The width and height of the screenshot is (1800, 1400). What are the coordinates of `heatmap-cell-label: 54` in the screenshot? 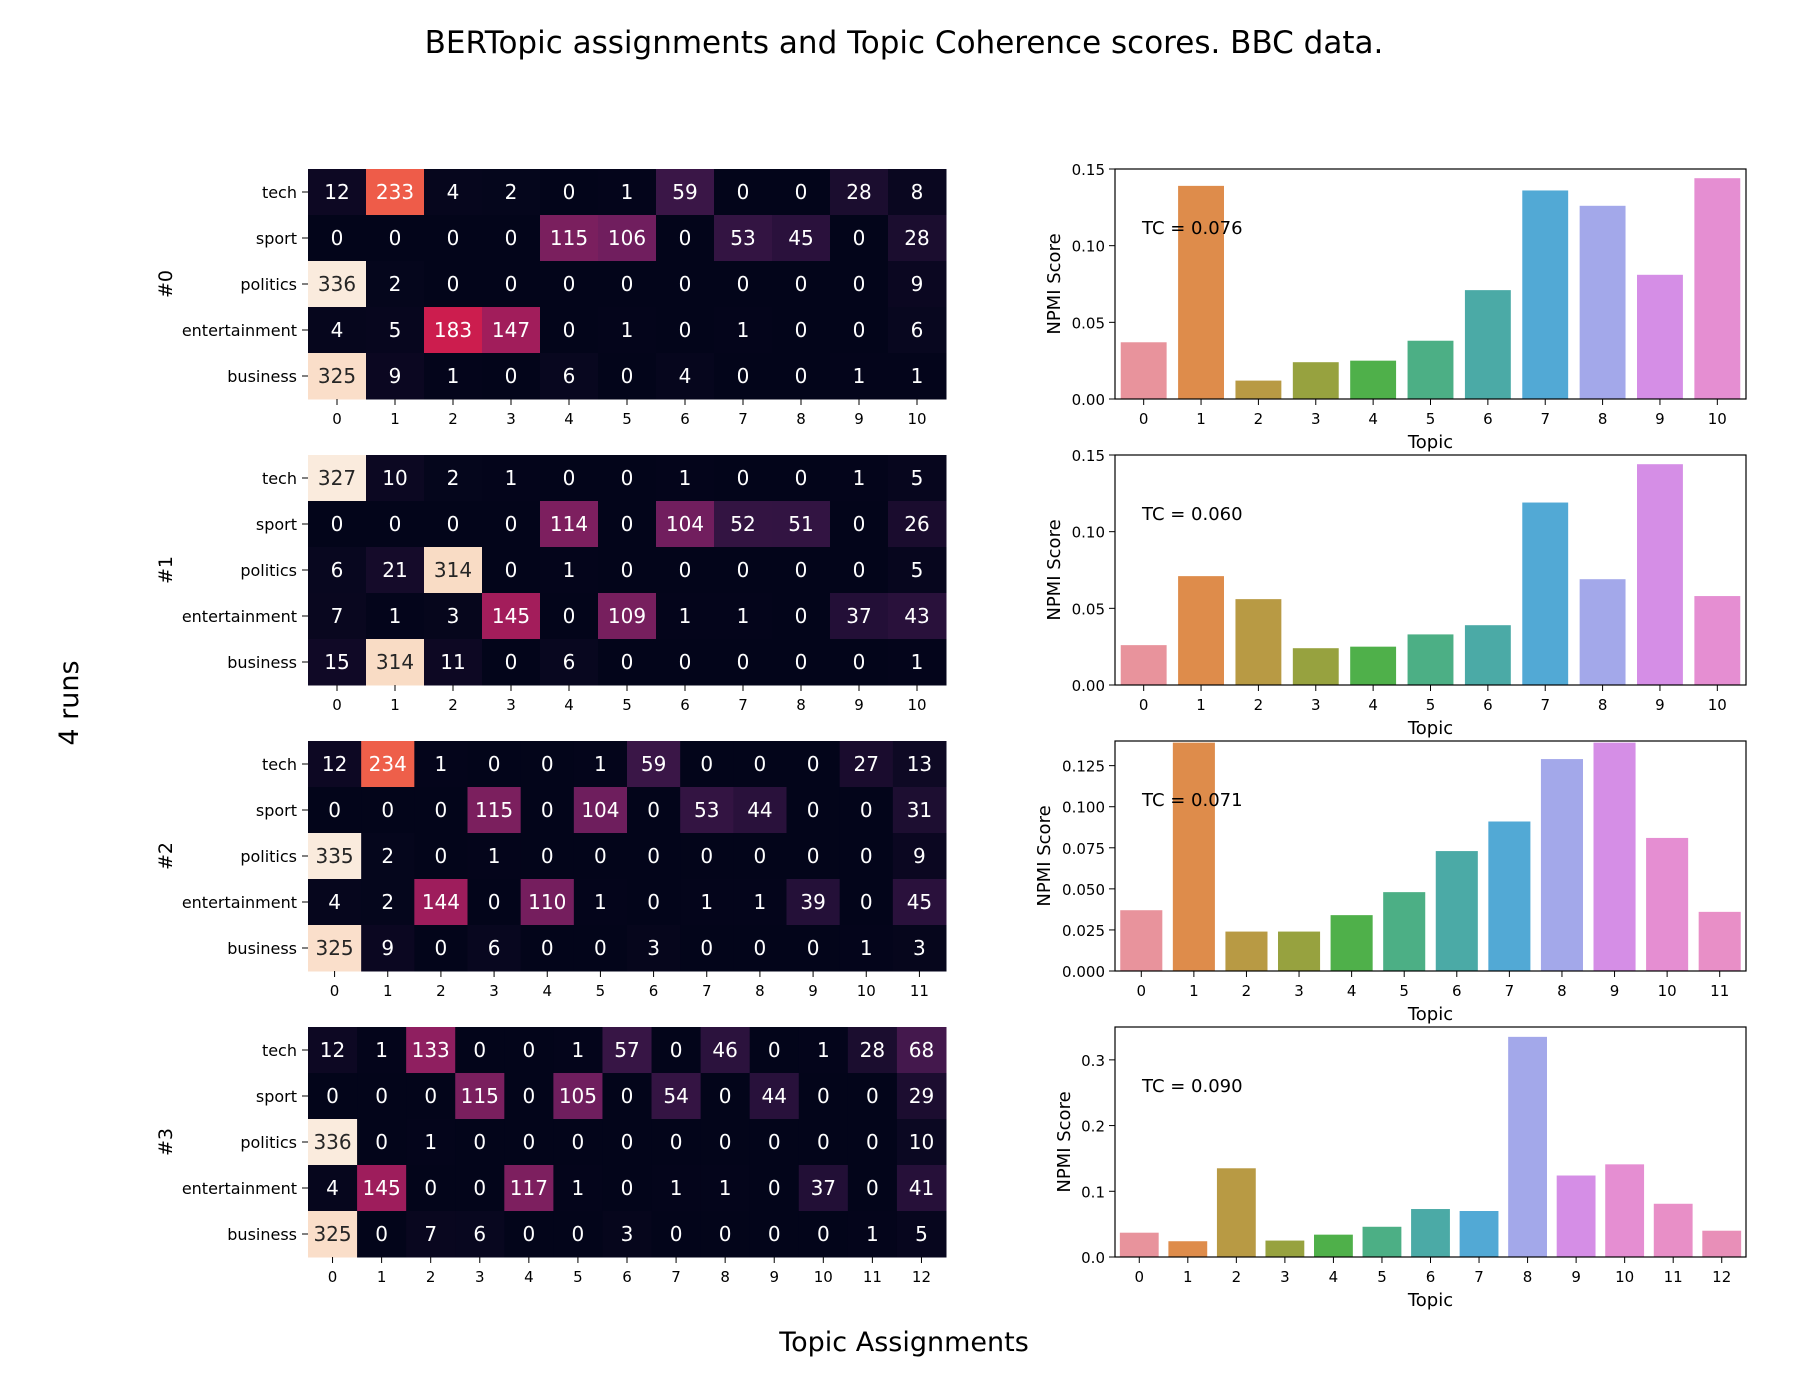 It's located at (675, 1096).